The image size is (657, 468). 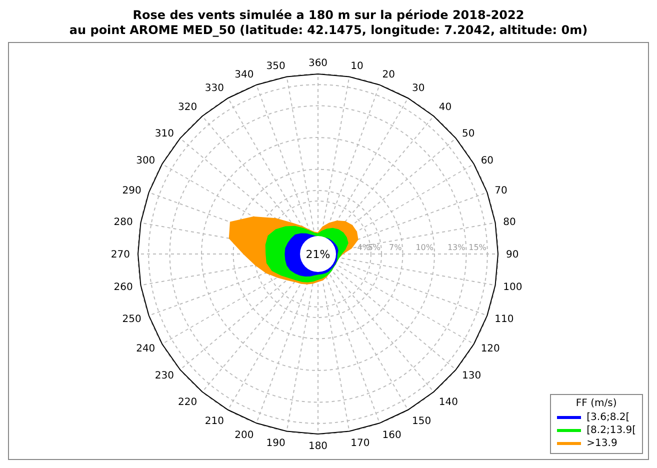 I want to click on spoke-label: 230, so click(x=164, y=376).